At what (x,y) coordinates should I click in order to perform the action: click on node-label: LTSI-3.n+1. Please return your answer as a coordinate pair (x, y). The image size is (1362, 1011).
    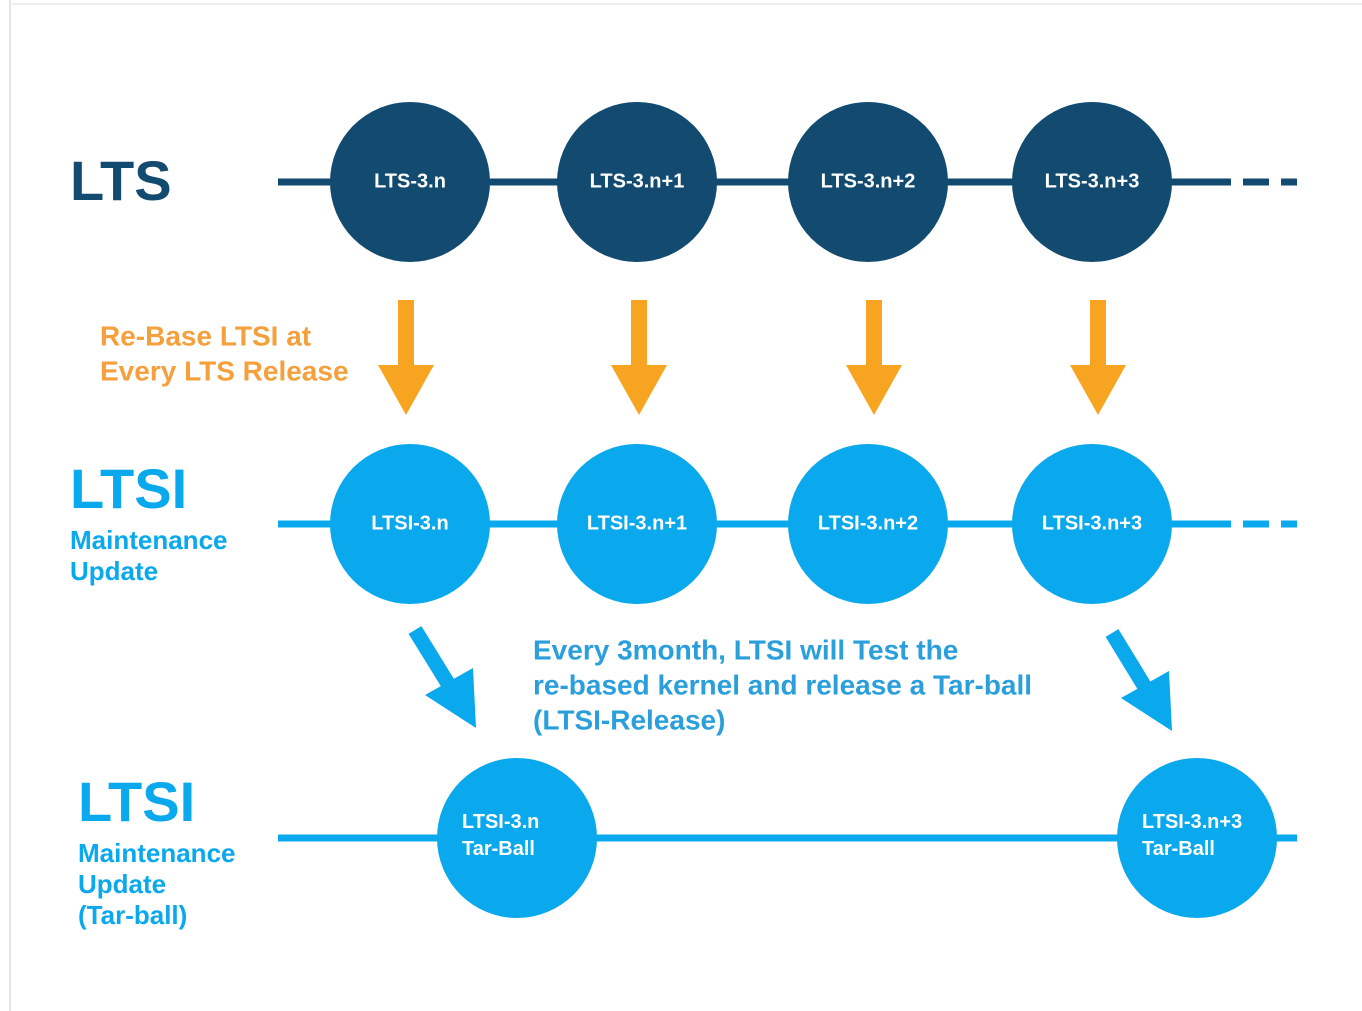
    Looking at the image, I should click on (637, 523).